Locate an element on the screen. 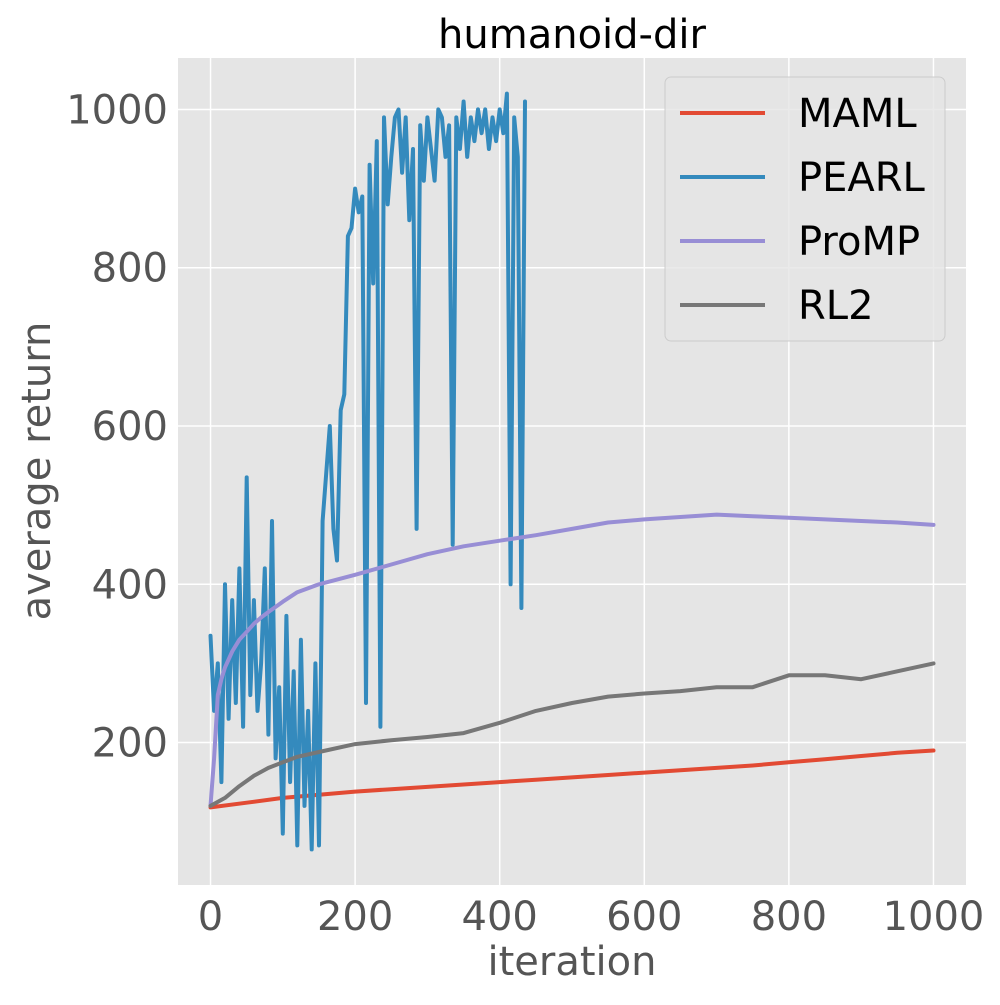 This screenshot has height=1005, width=1000. series-line-rl2 is located at coordinates (572, 734).